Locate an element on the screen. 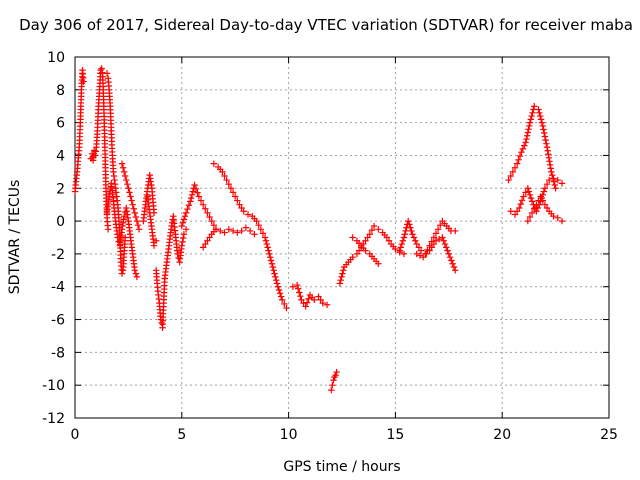  x-tick-label: 20 is located at coordinates (502, 435).